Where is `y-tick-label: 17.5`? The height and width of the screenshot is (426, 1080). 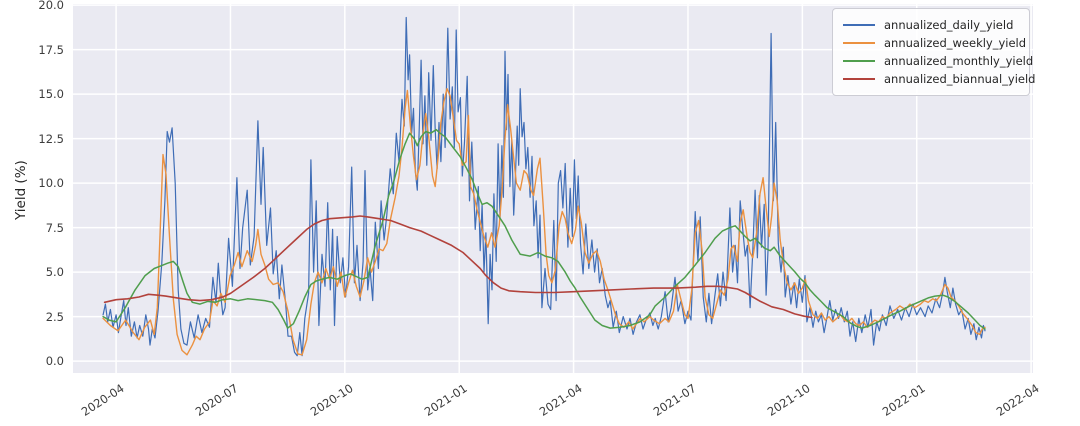 y-tick-label: 17.5 is located at coordinates (51, 49).